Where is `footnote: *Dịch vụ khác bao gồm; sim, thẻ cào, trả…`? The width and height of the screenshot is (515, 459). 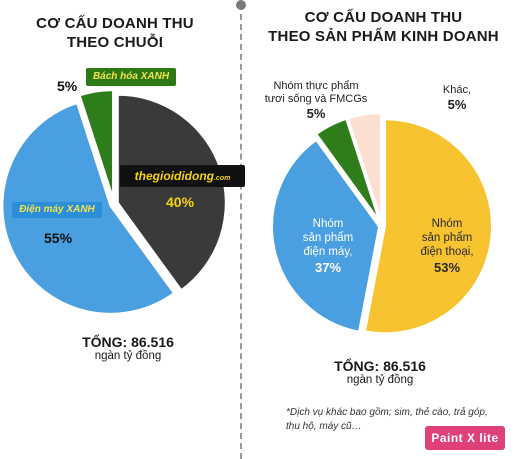
footnote: *Dịch vụ khác bao gồm; sim, thẻ cào, trả… is located at coordinates (398, 420).